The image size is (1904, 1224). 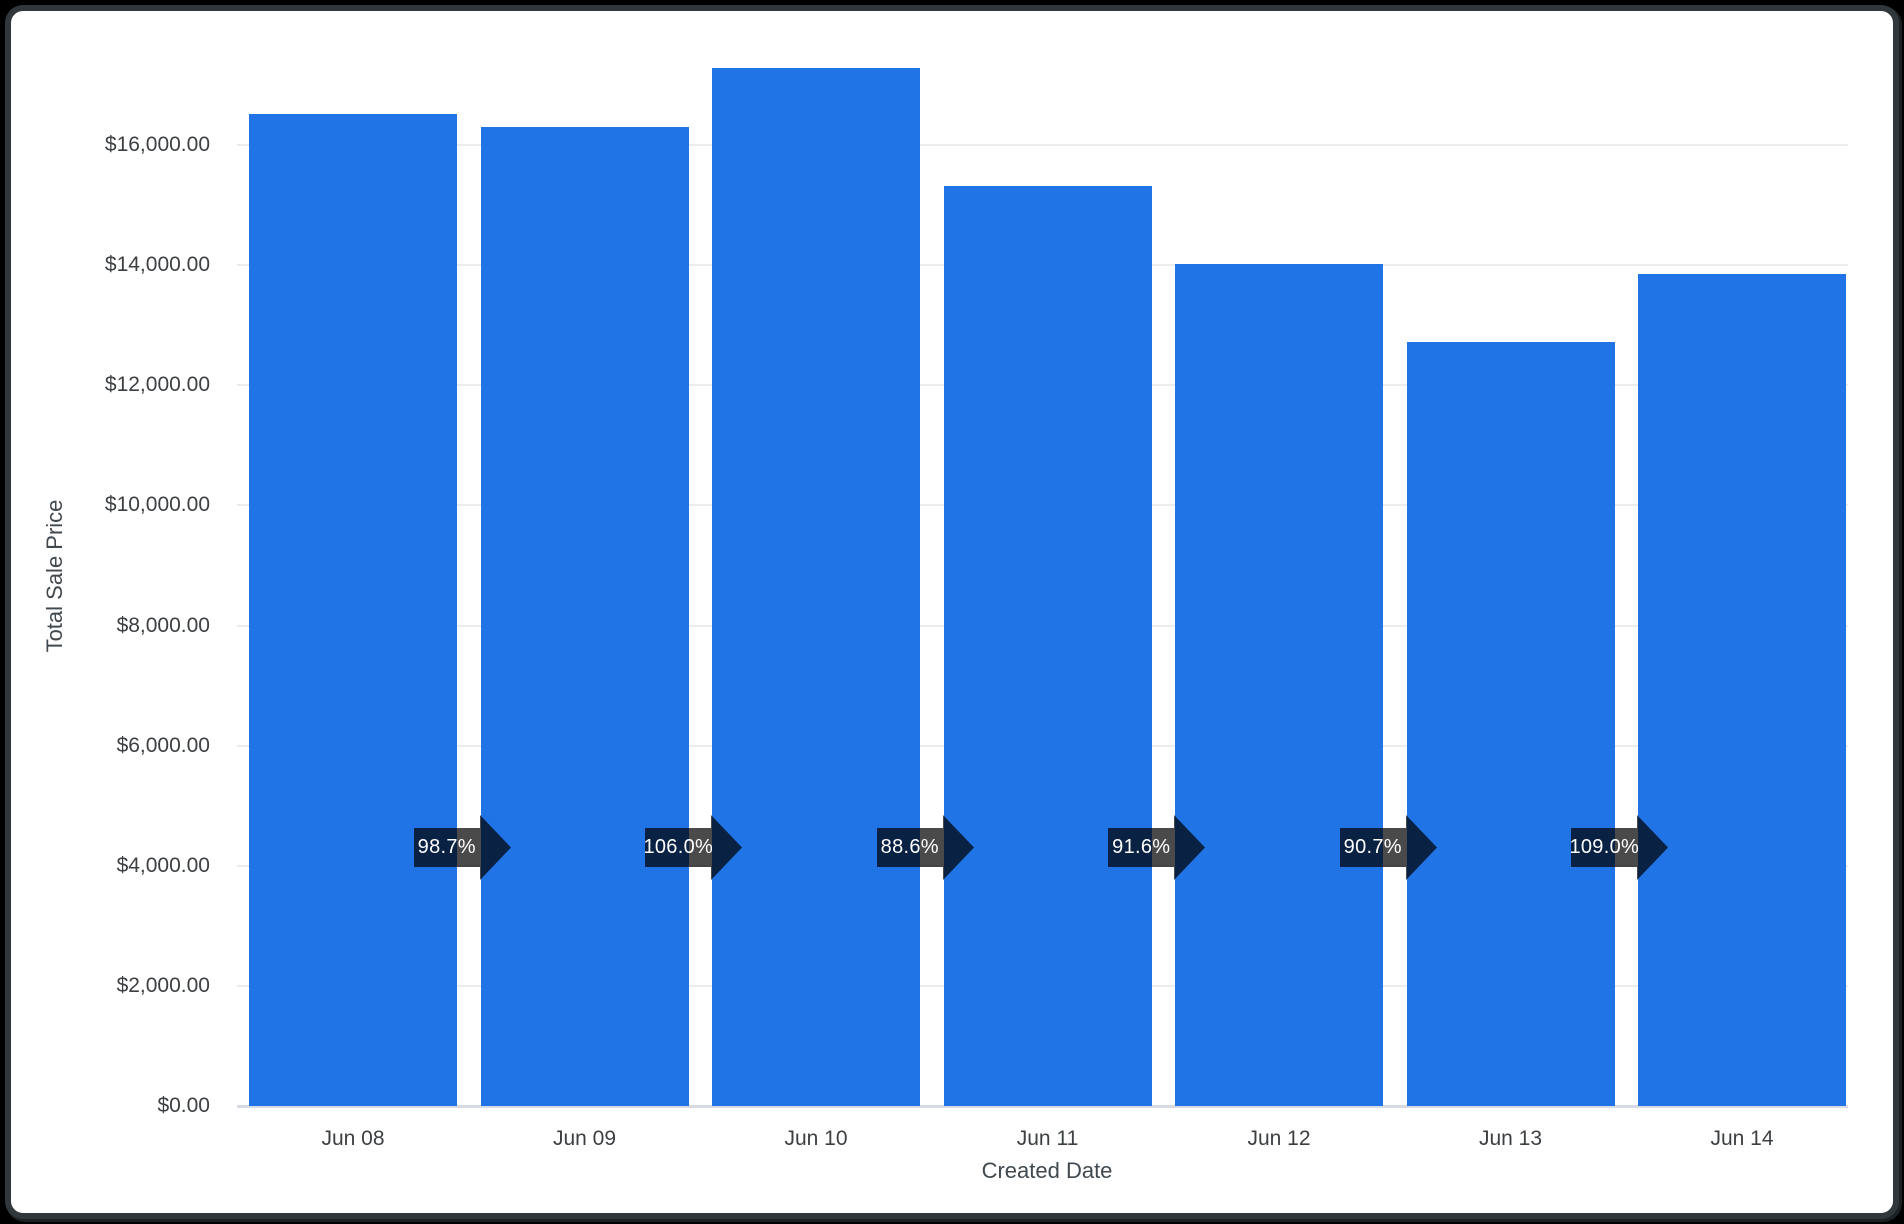 I want to click on x-tick-label: Jun 09, so click(x=584, y=1138).